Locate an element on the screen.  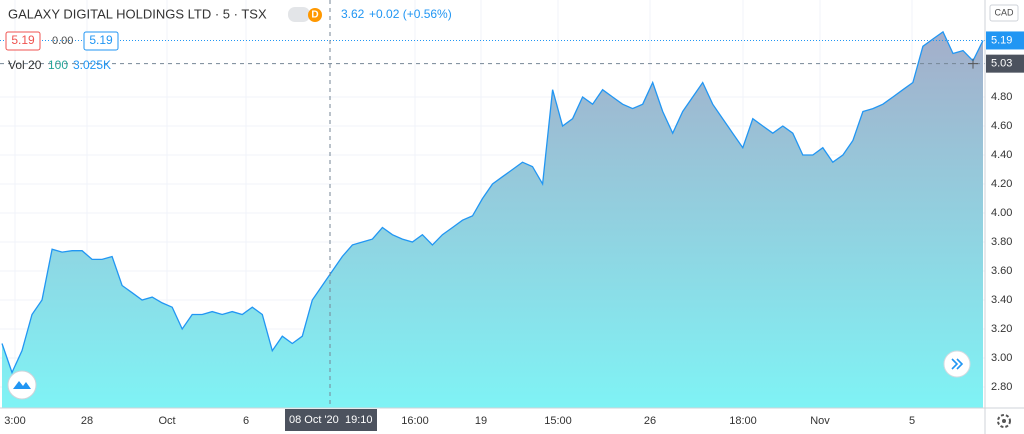
crosshair-time: 19:10 is located at coordinates (359, 420).